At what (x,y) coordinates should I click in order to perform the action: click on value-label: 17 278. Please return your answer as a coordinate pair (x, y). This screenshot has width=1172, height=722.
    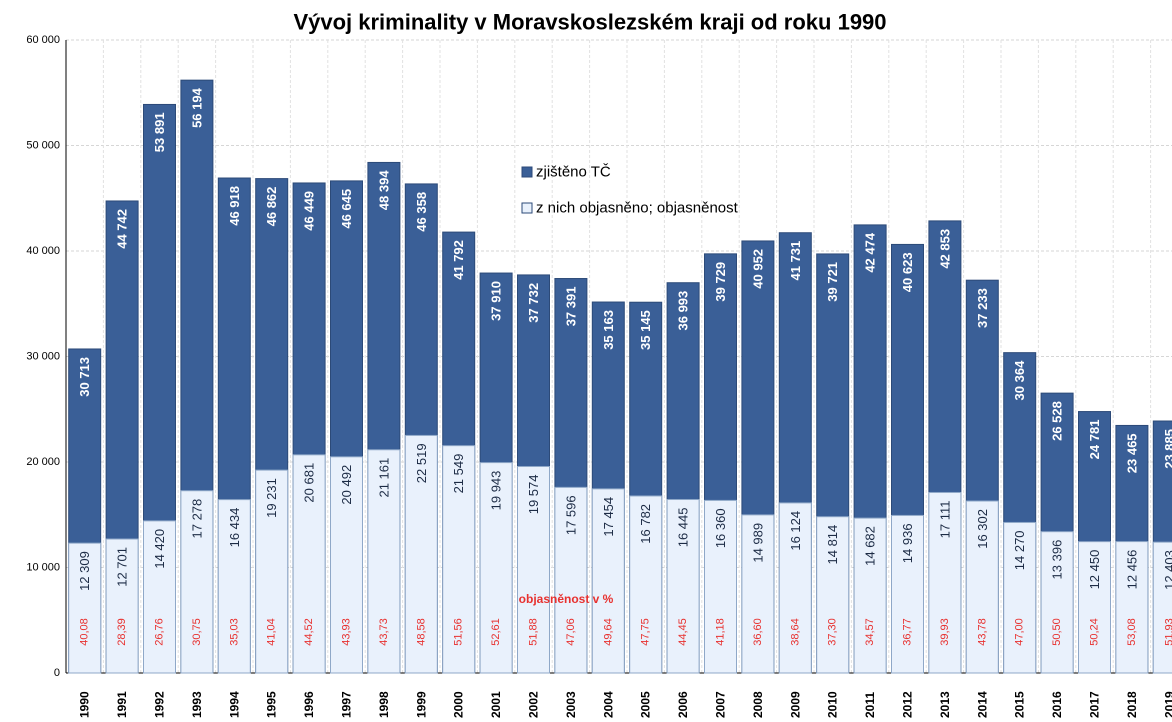
    Looking at the image, I should click on (196, 519).